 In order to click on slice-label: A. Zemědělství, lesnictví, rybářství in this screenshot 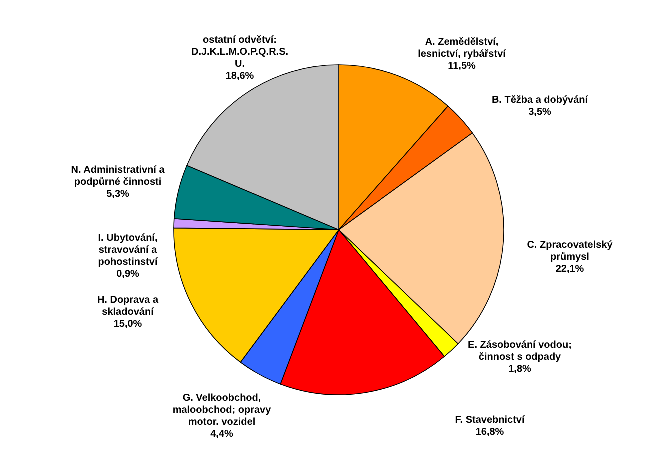, I will do `click(463, 48)`.